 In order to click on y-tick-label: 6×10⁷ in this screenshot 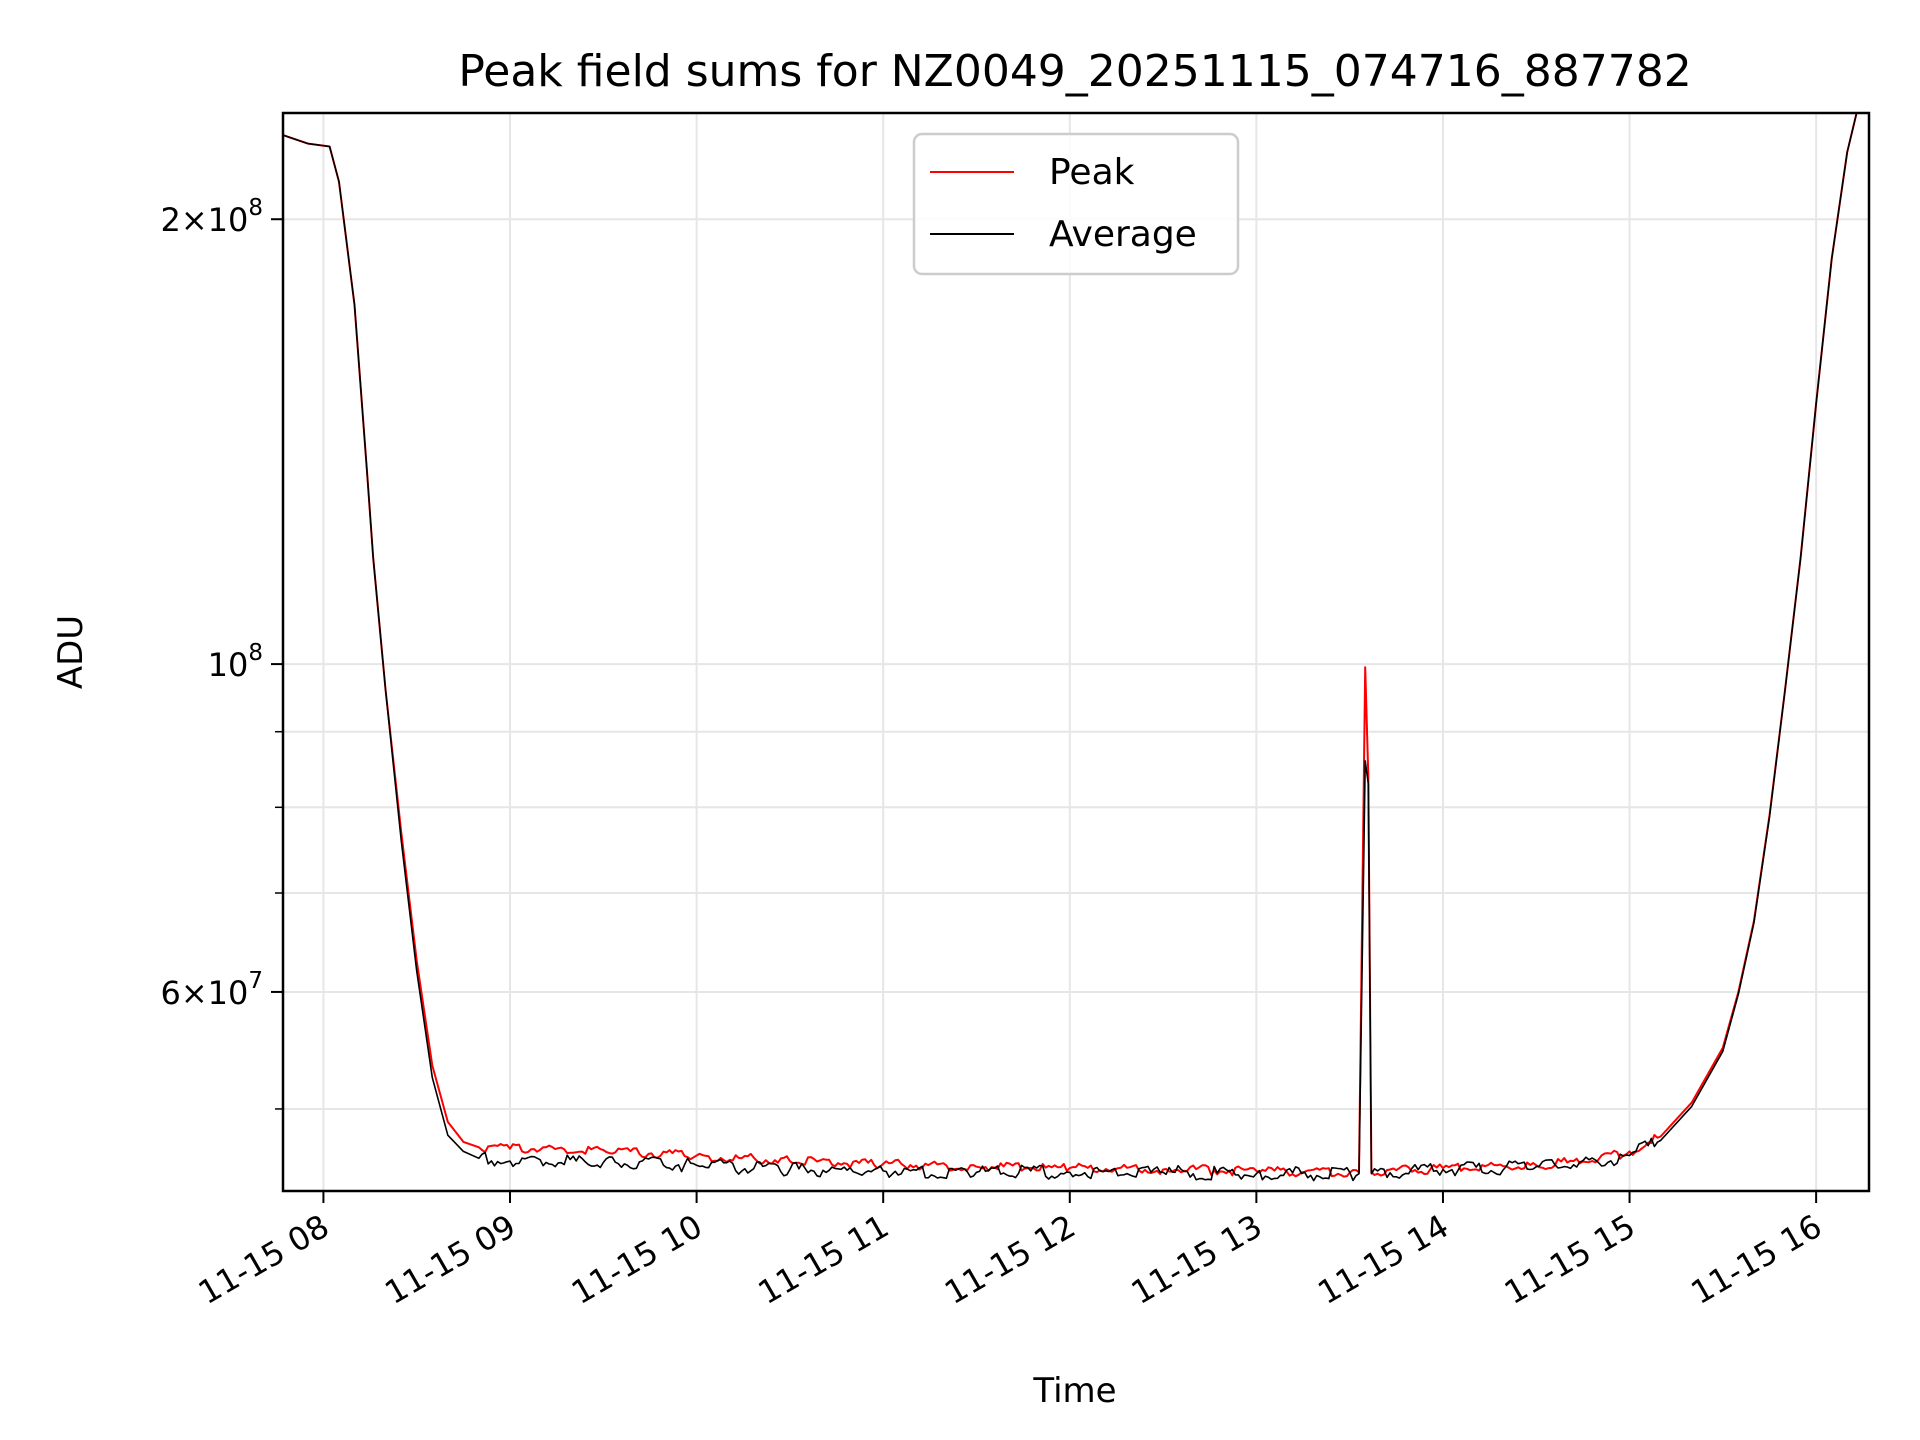, I will do `click(211, 990)`.